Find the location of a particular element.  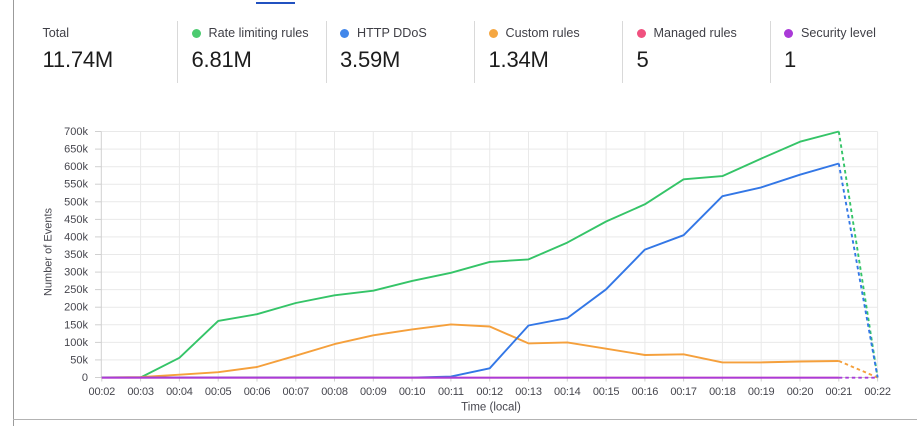

svg-text: 00:09 is located at coordinates (373, 392).